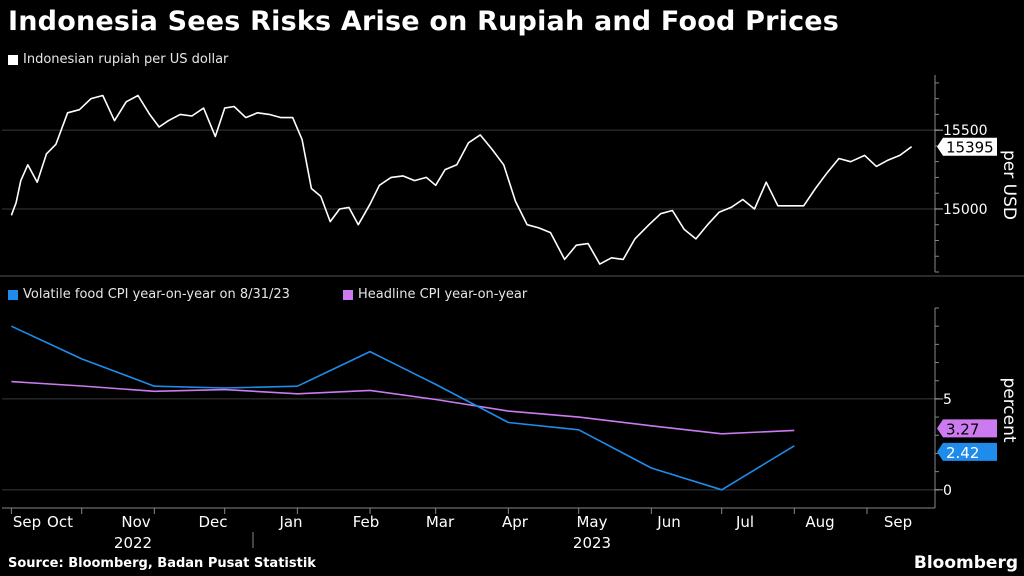  I want to click on x-year-2023: 2023, so click(592, 543).